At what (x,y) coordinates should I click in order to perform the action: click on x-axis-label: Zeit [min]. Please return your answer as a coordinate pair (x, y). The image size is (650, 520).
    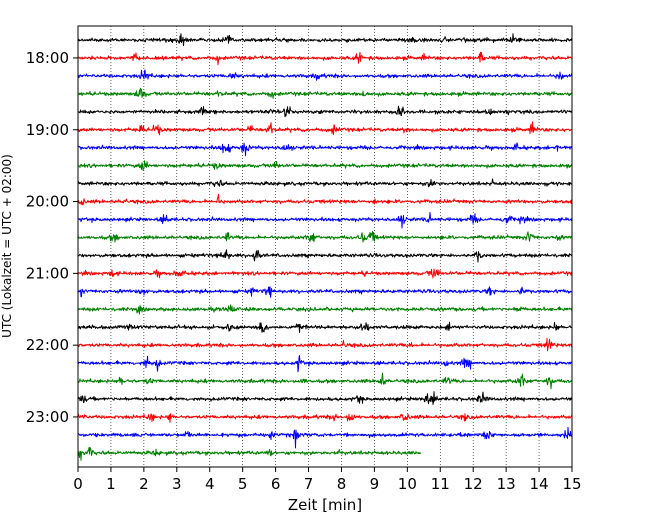
    Looking at the image, I should click on (325, 505).